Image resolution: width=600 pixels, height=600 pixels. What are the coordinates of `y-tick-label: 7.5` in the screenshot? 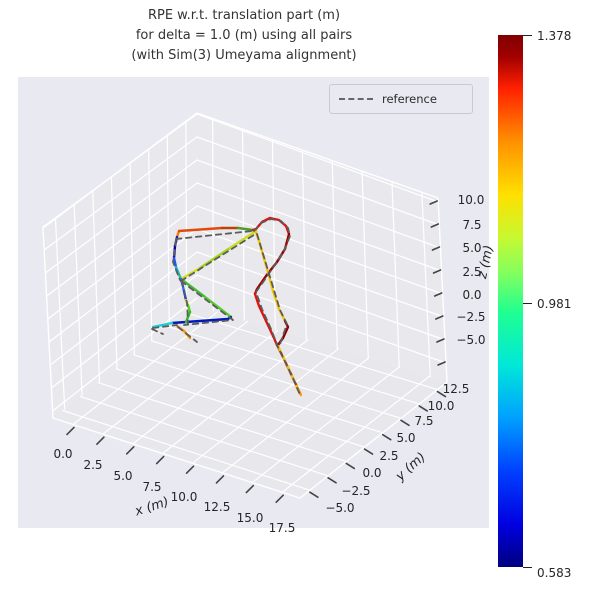 It's located at (424, 421).